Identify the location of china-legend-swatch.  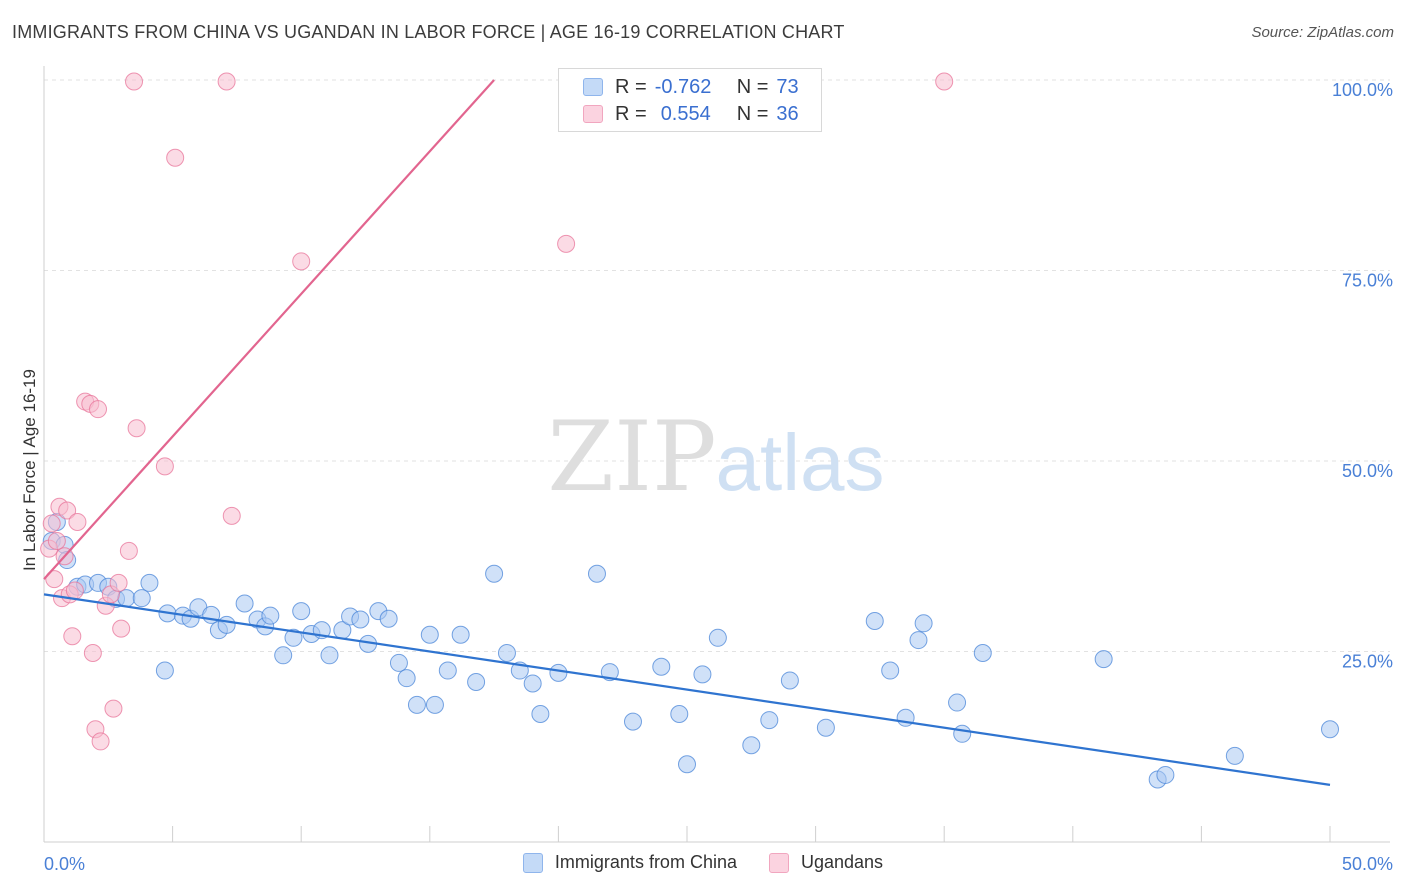
(532, 862).